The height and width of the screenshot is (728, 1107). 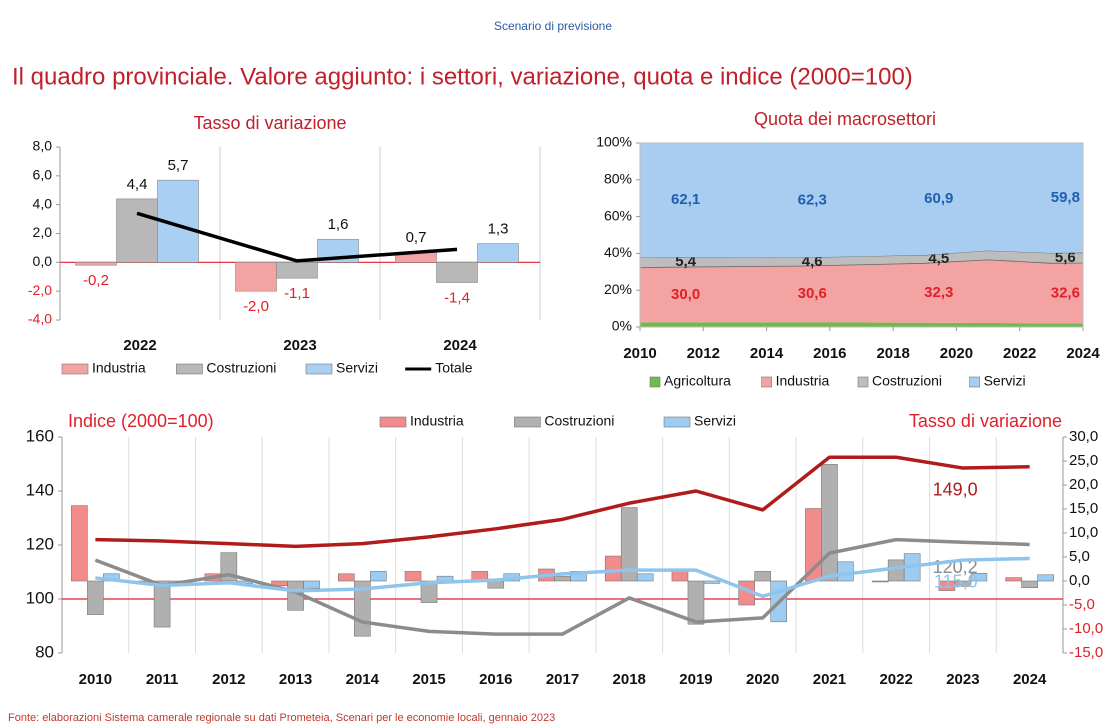 I want to click on data-label: 32,3, so click(x=938, y=292).